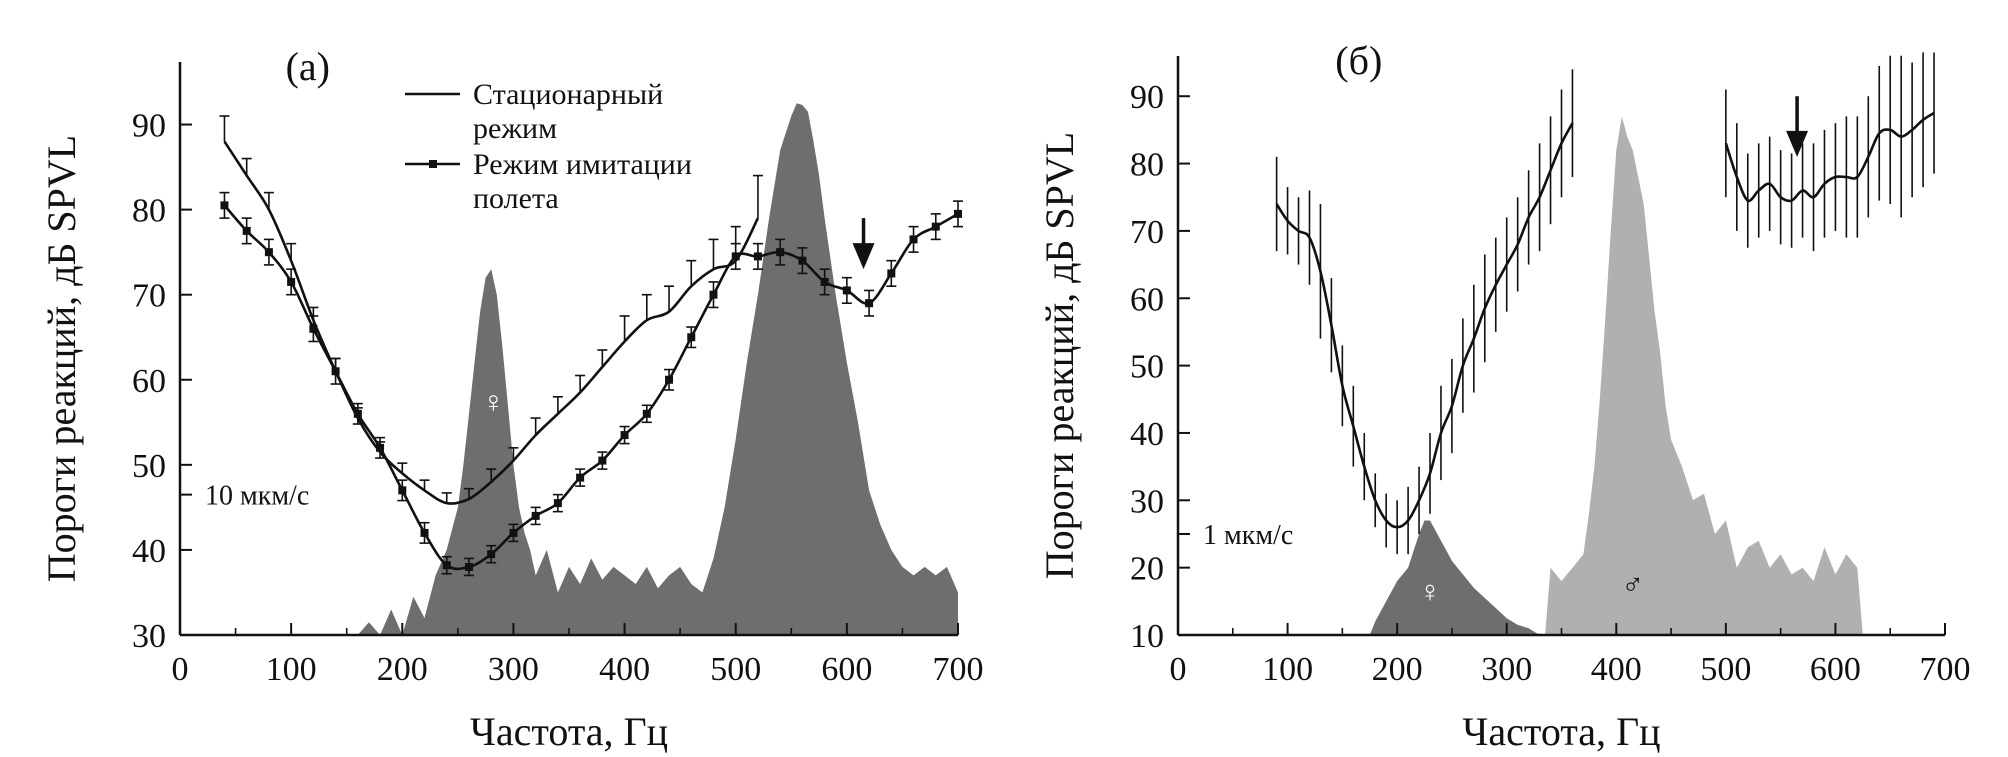 The width and height of the screenshot is (2008, 757). What do you see at coordinates (1287, 669) in the screenshot?
I see `panel-b-x-tick-label: 100` at bounding box center [1287, 669].